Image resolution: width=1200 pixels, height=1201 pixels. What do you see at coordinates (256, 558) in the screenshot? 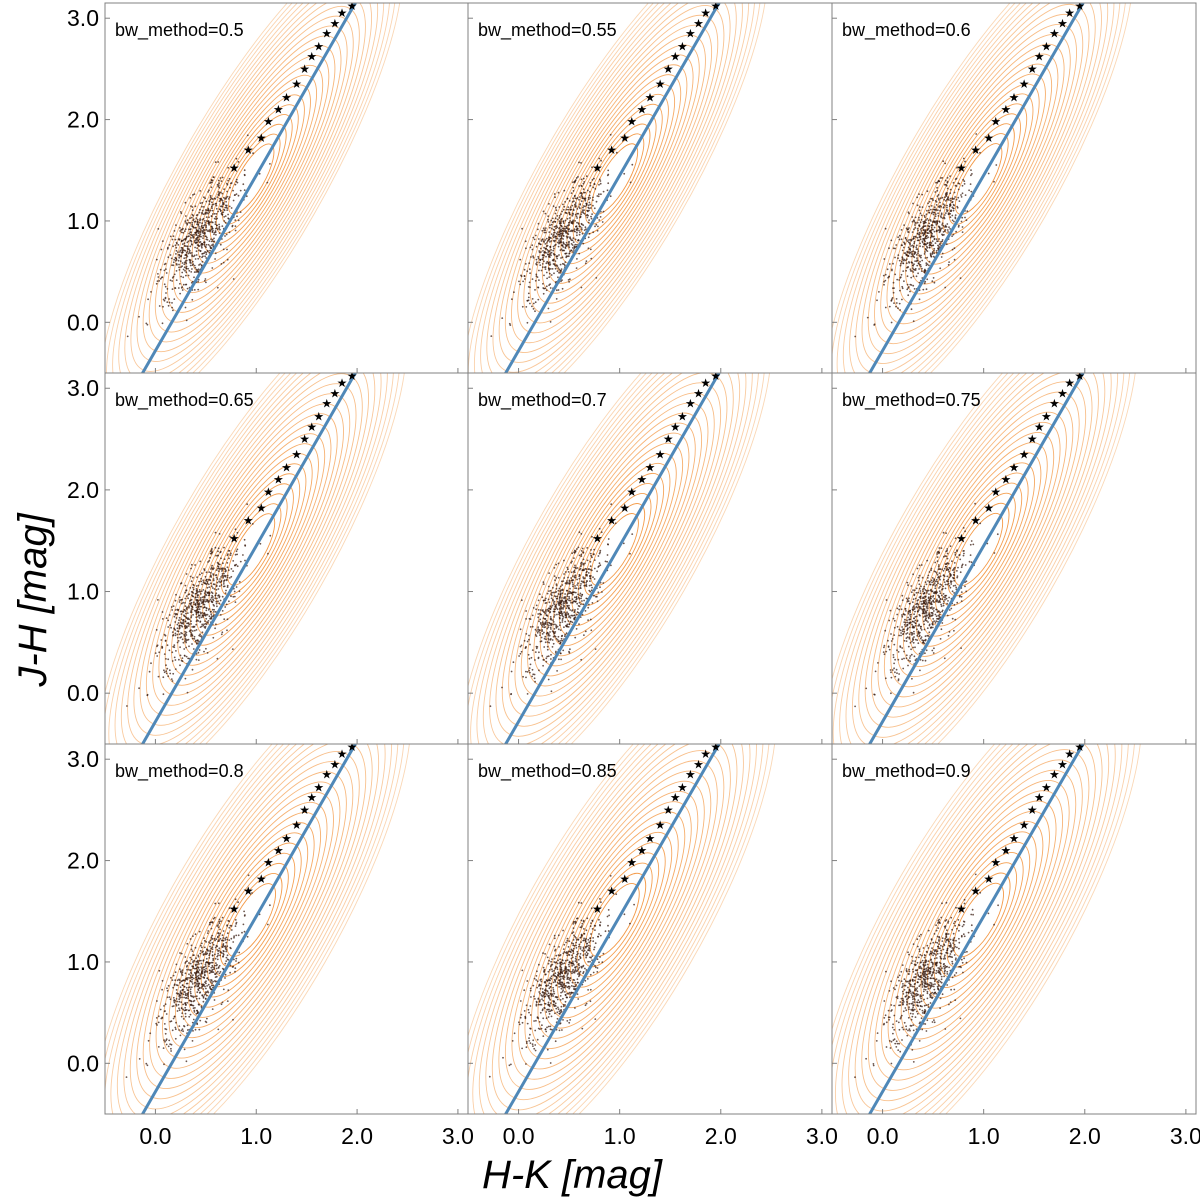
I see `panel-4: ★★★★★★★★★★★★★★` at bounding box center [256, 558].